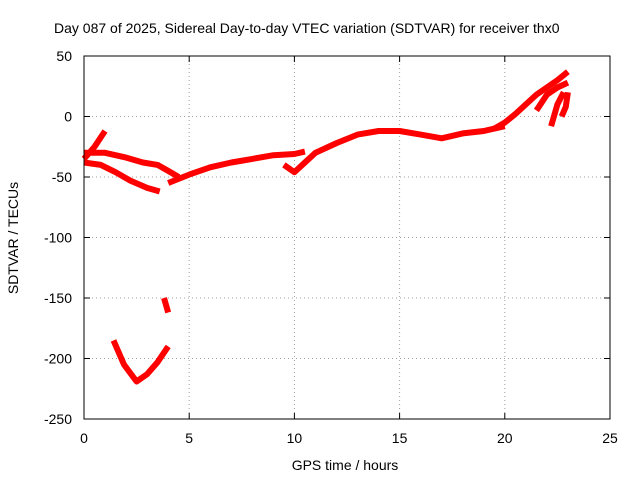 This screenshot has height=480, width=640. I want to click on x-tick-label: 0, so click(84, 438).